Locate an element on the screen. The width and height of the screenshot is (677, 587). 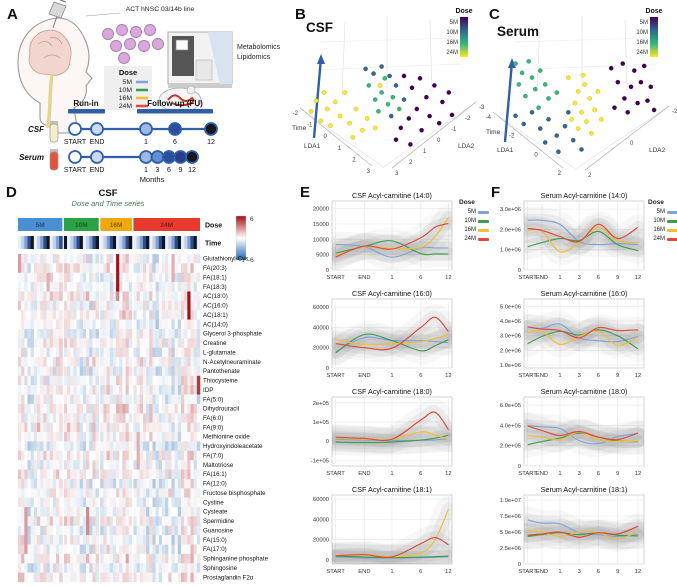
heatmap-row-label: Cysteate is located at coordinates (215, 512).